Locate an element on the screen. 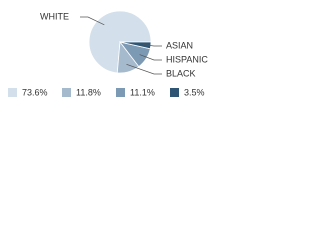  slice-label: HISPANIC is located at coordinates (187, 59).